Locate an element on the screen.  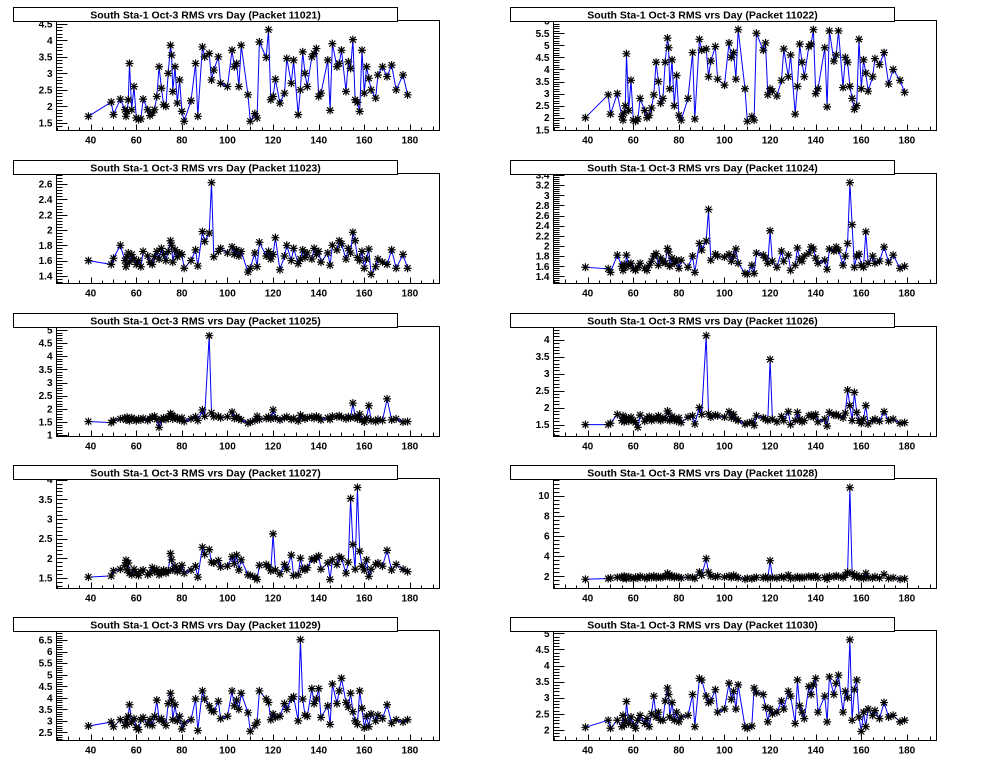
y-tick-label: 2 is located at coordinates (547, 730).